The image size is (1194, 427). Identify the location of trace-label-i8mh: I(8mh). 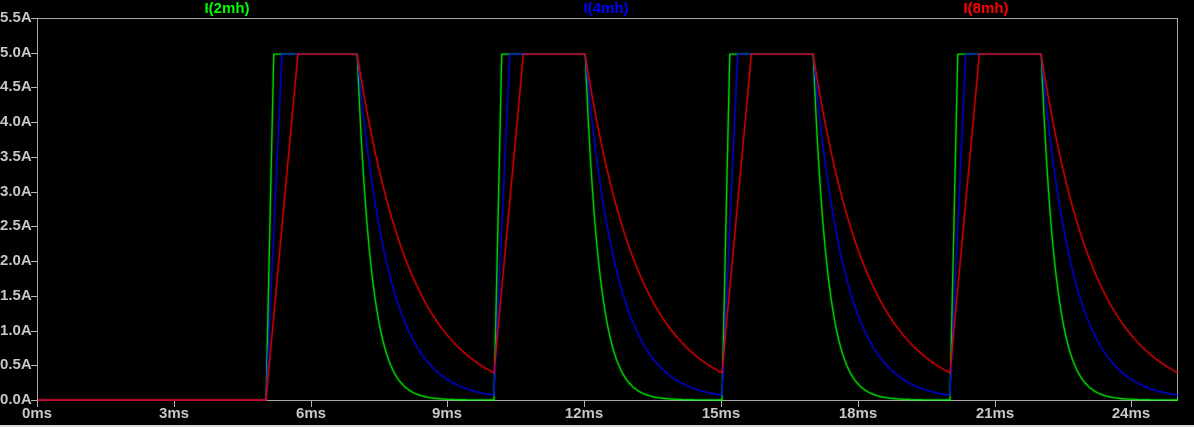
(986, 8).